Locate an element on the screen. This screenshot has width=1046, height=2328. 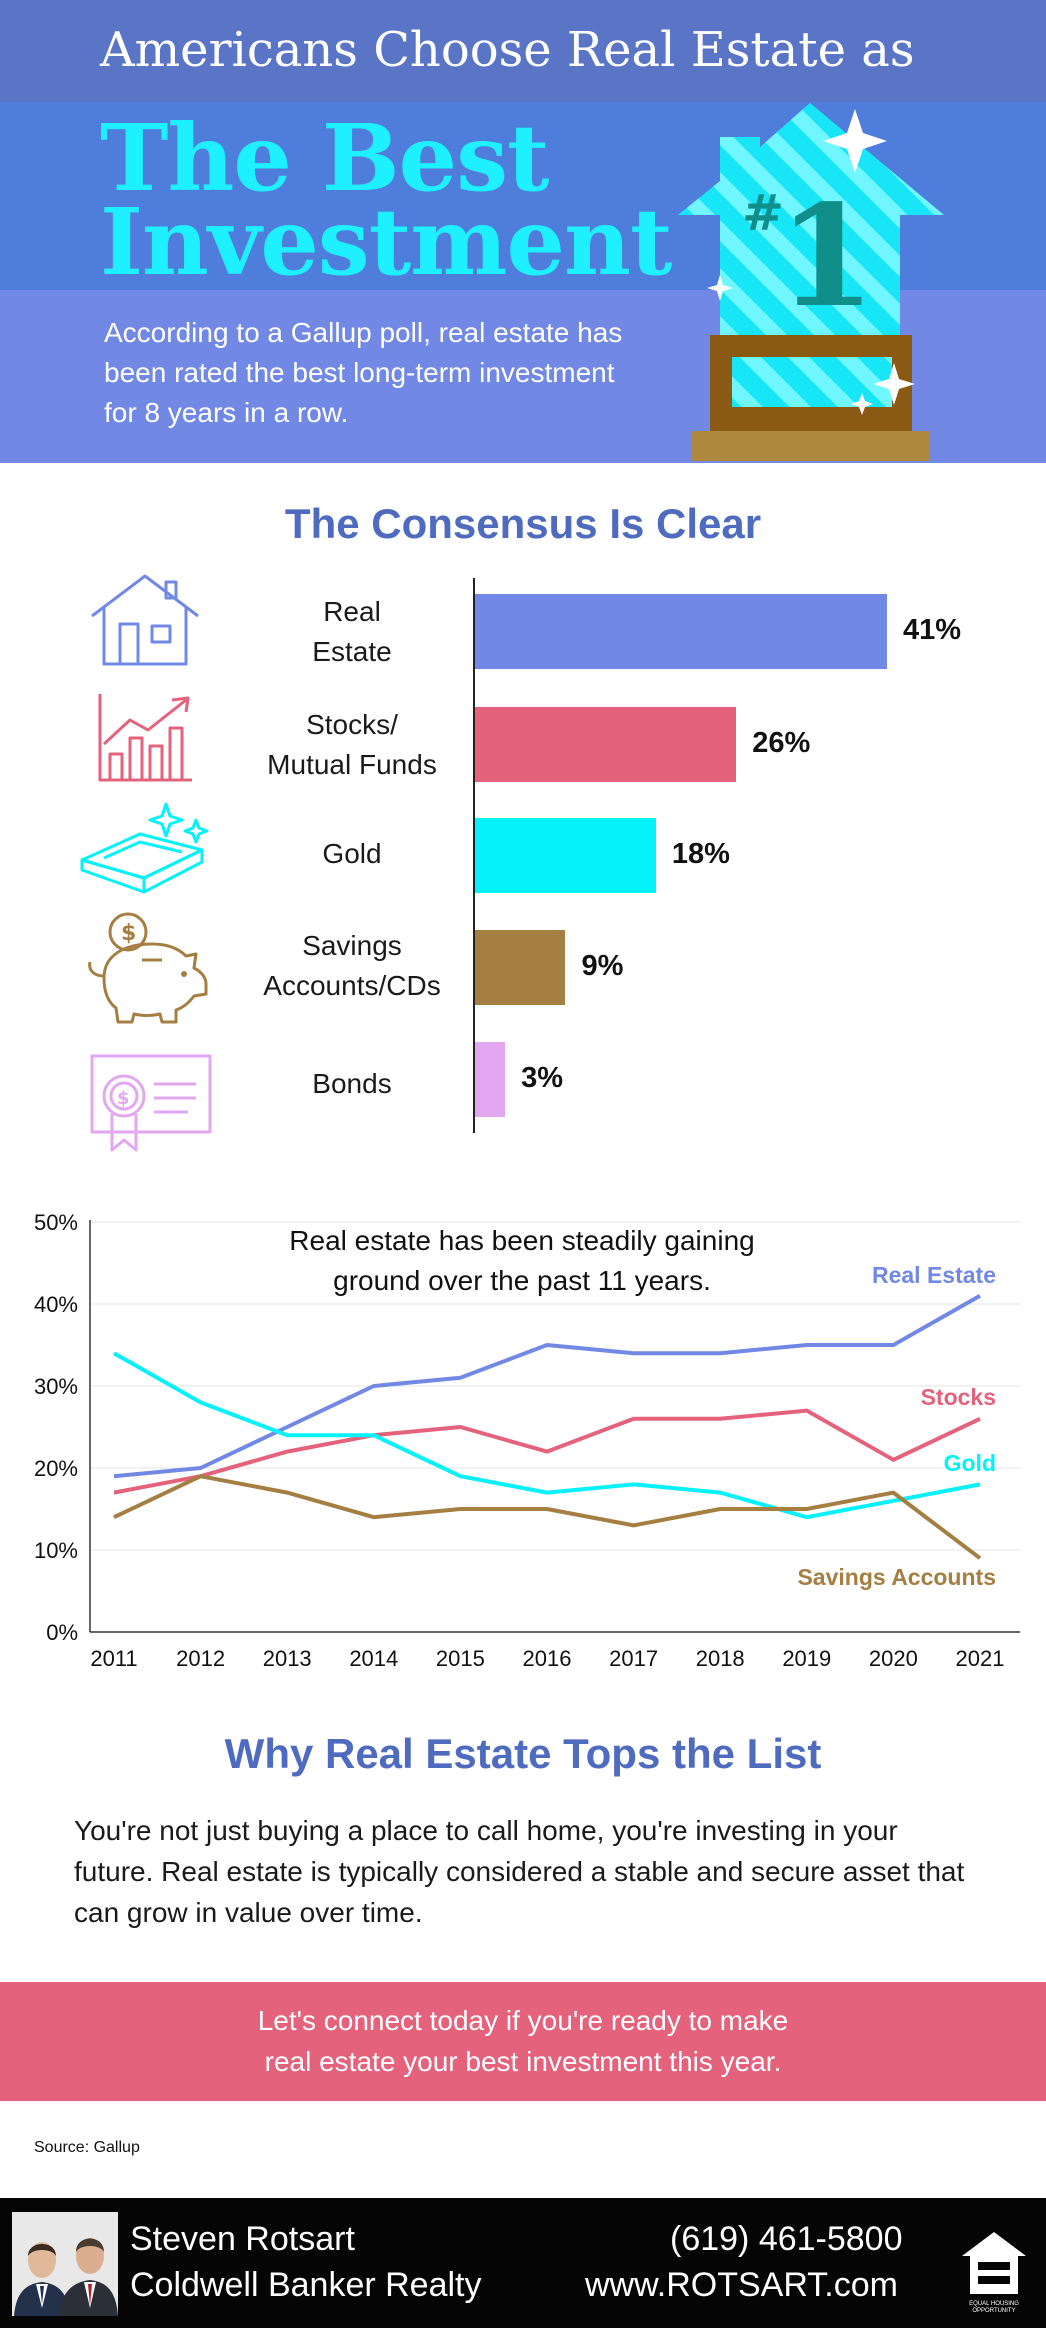
source-note: Source: Gallup is located at coordinates (87, 2147).